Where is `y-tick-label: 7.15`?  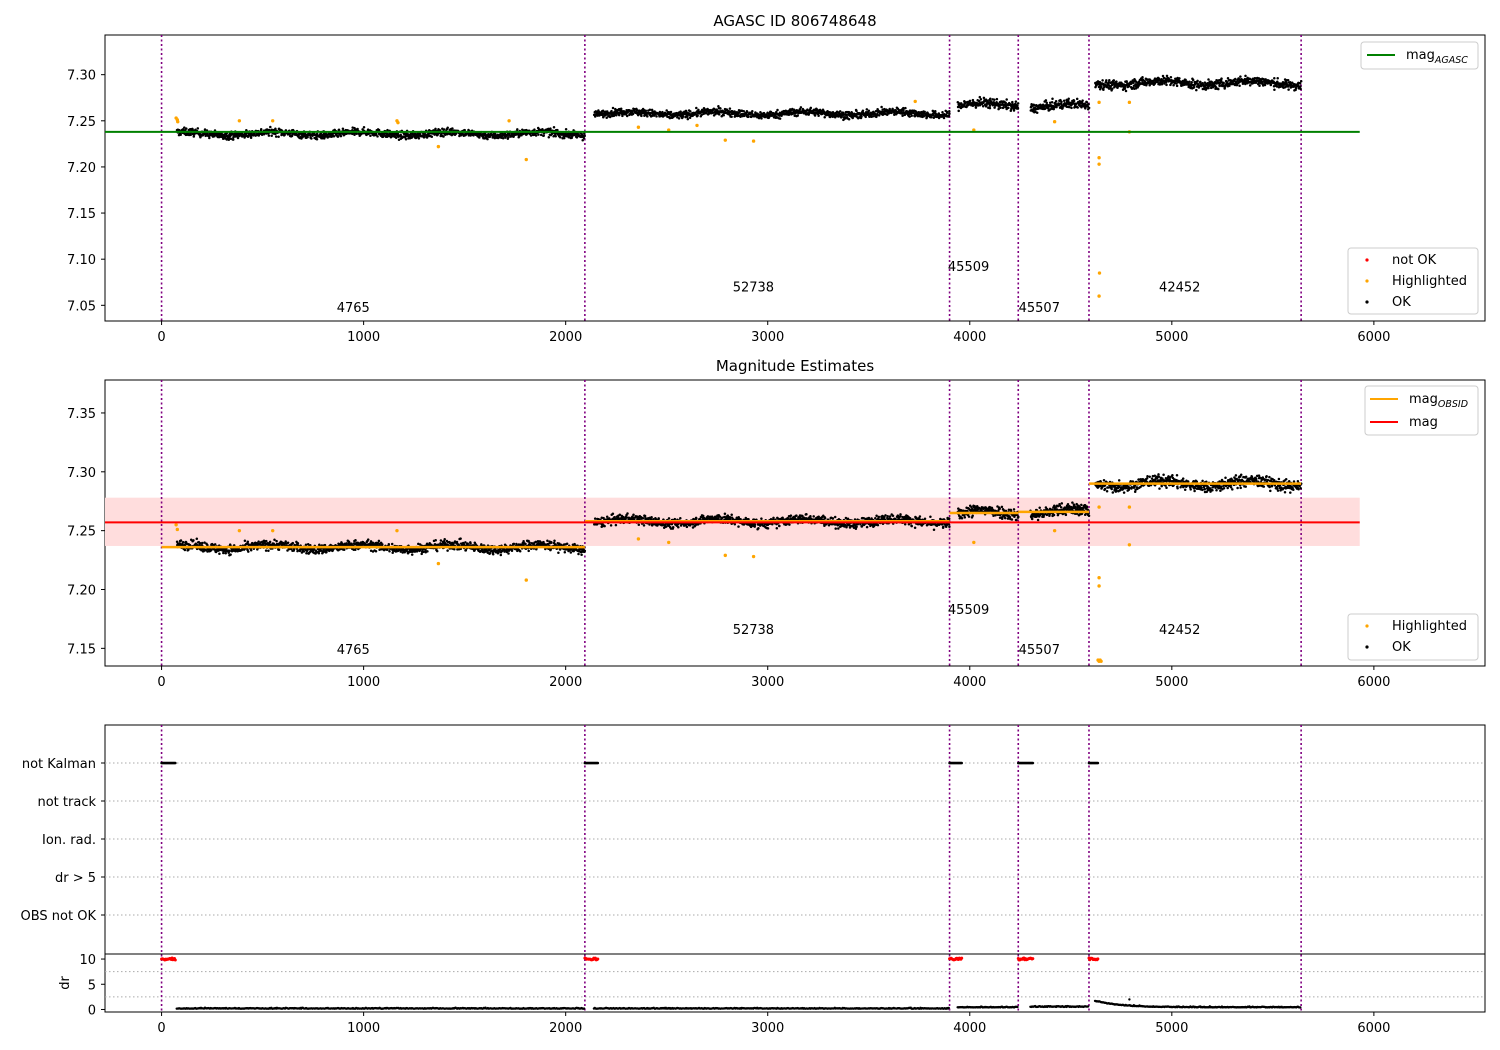 y-tick-label: 7.15 is located at coordinates (81, 214).